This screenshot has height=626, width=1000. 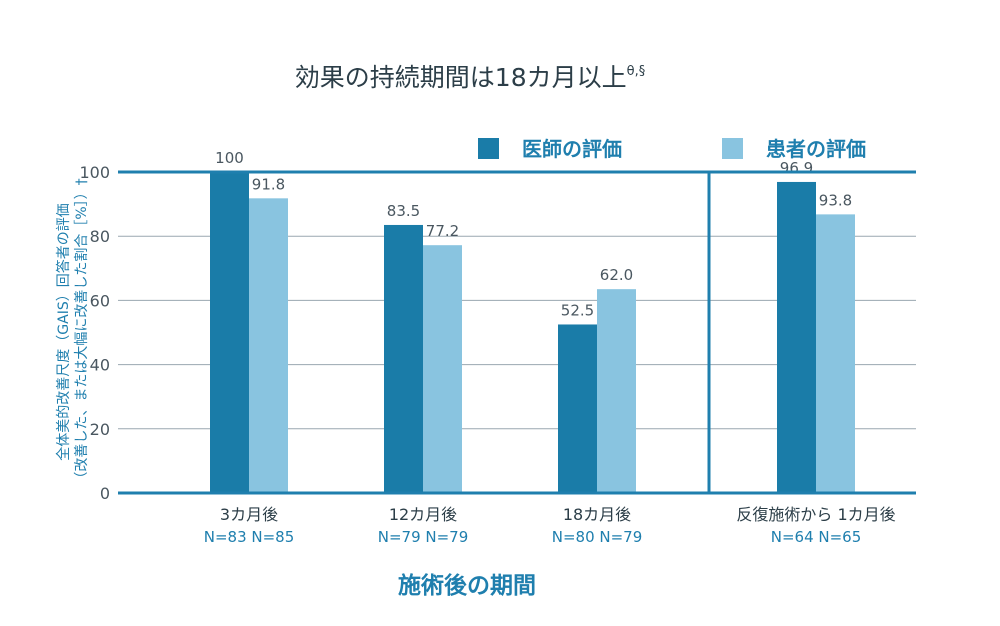 I want to click on x-tick-sample-size: N=79 N=79, so click(x=423, y=537).